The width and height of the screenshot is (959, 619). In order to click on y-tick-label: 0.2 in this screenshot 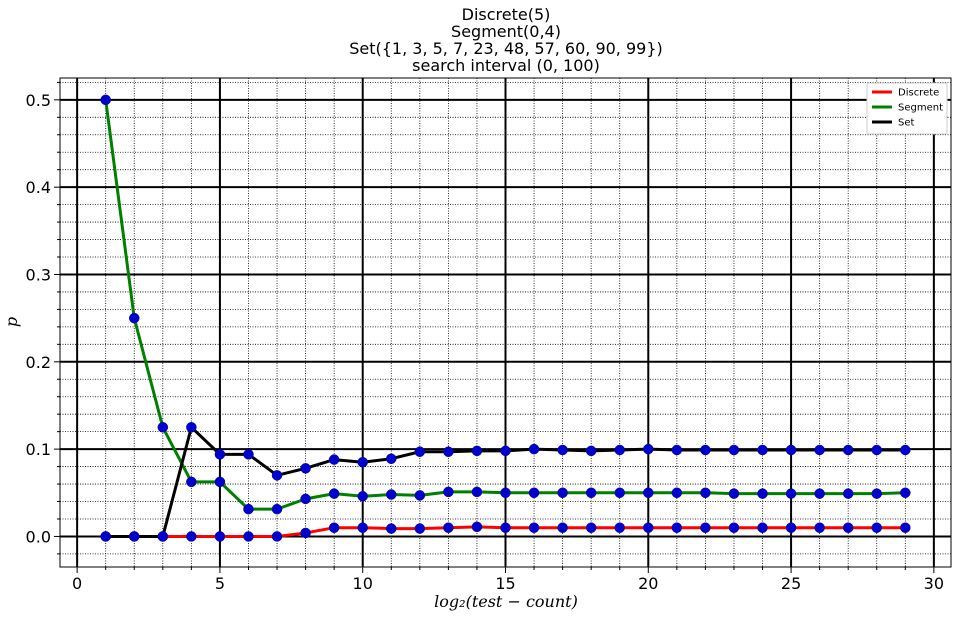, I will do `click(38, 362)`.